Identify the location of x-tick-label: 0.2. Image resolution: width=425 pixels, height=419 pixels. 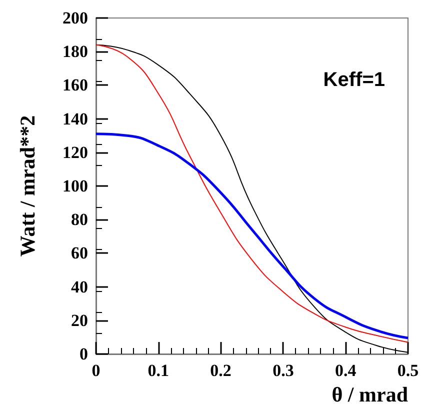
(221, 370).